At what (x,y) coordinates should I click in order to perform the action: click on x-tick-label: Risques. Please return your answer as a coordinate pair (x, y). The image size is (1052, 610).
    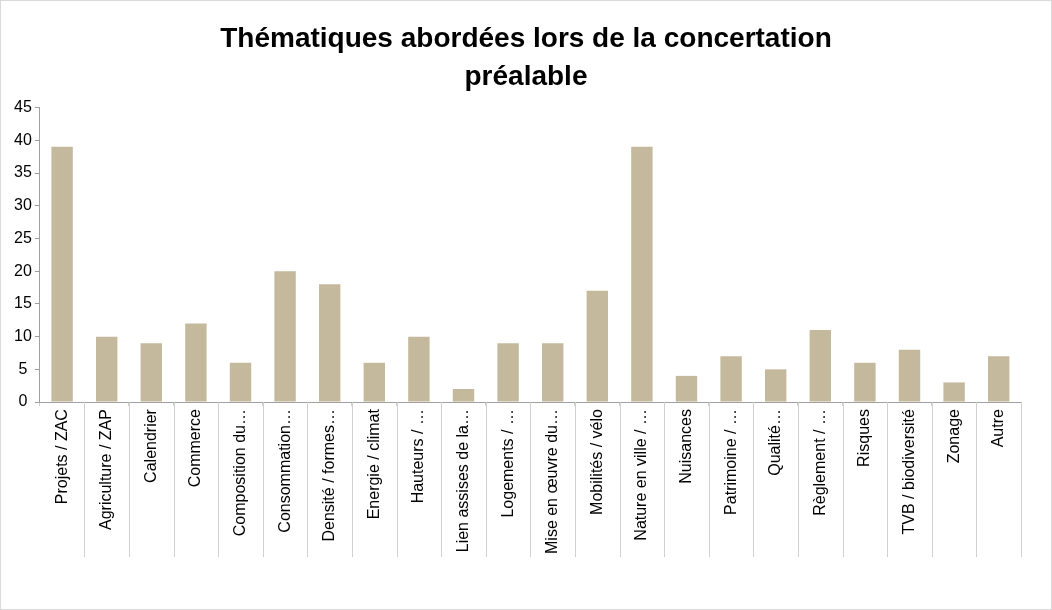
    Looking at the image, I should click on (864, 438).